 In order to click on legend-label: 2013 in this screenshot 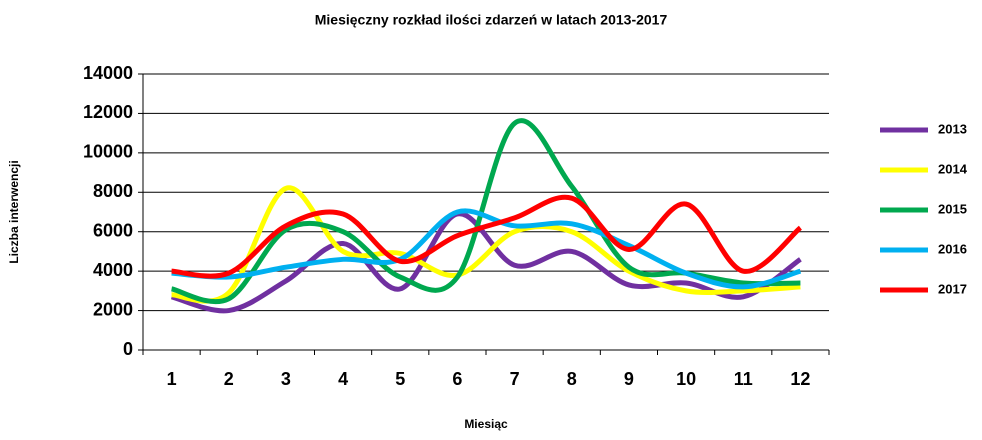, I will do `click(952, 128)`.